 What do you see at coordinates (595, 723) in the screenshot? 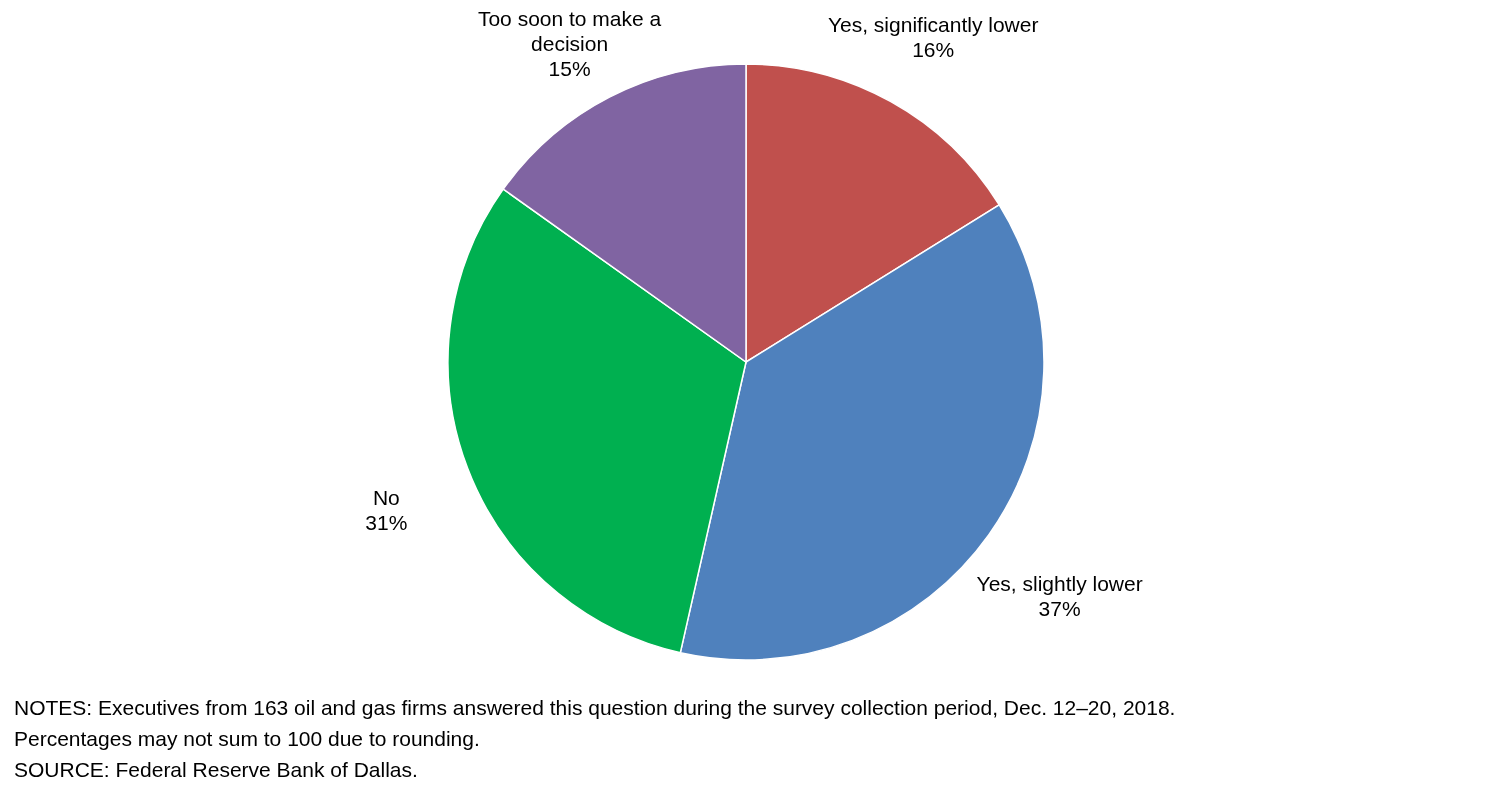
I see `text: NOTES: Executives from 163 oil and gas firms answered this question during the survey collection period, Dec. 12–20, 2018. Percentages may not sum to 100 due to rounding.` at bounding box center [595, 723].